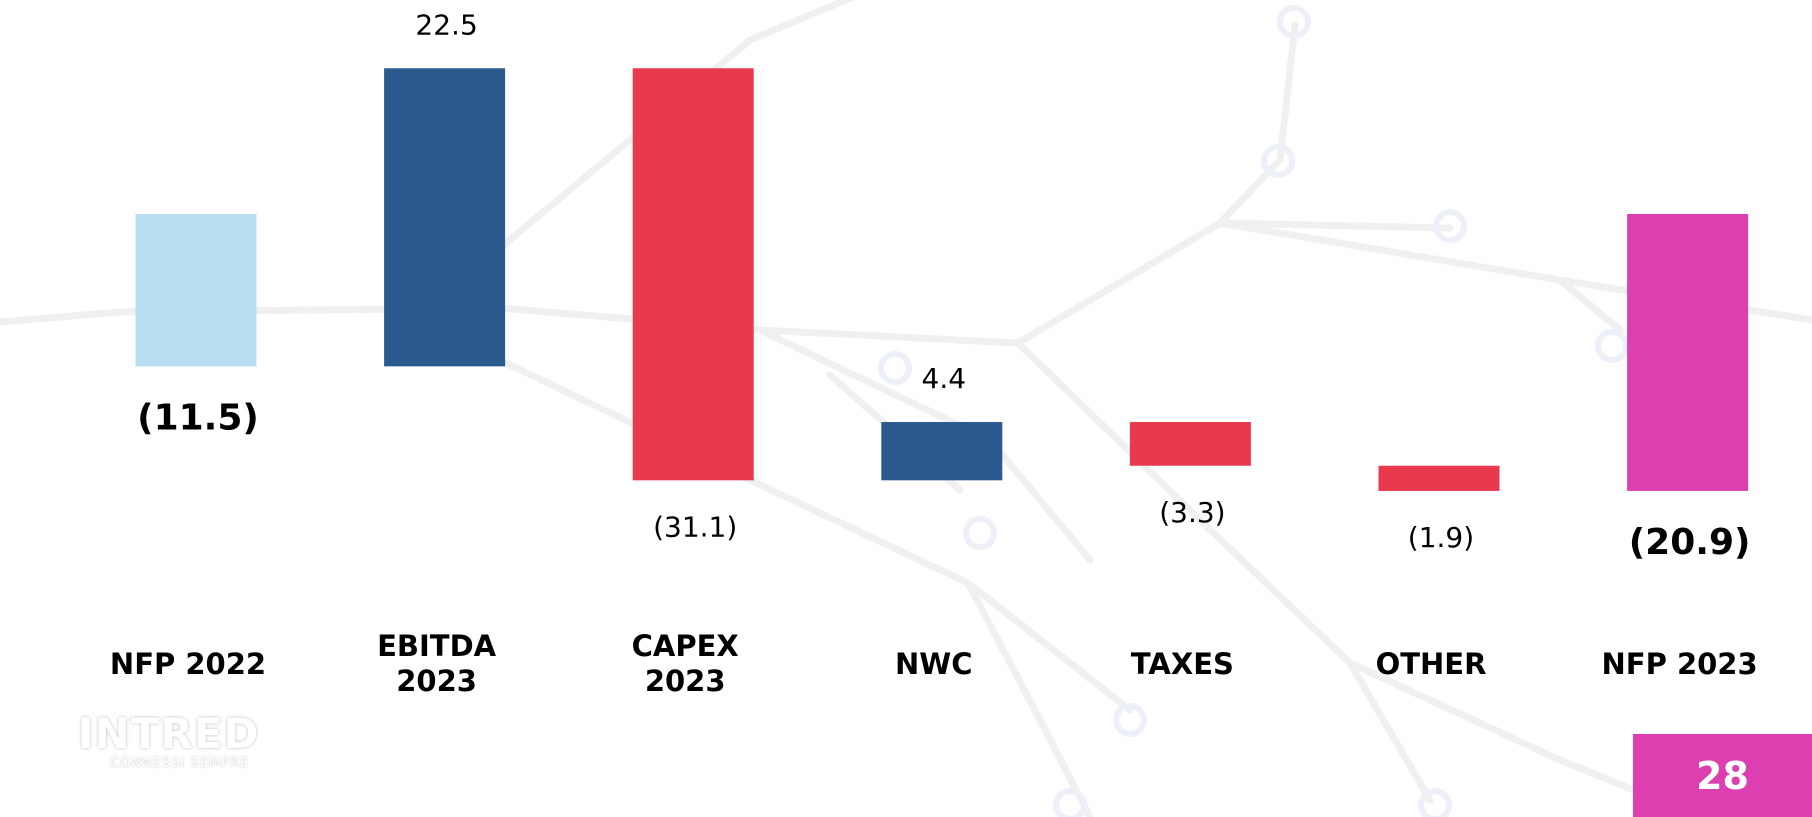 This screenshot has width=1812, height=817. What do you see at coordinates (1192, 512) in the screenshot?
I see `value-label: (3.3)` at bounding box center [1192, 512].